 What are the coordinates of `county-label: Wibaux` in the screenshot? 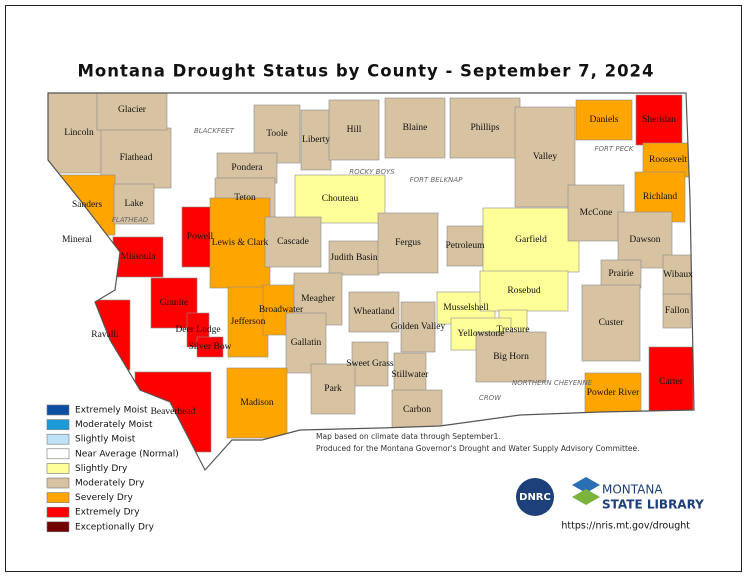 It's located at (678, 275).